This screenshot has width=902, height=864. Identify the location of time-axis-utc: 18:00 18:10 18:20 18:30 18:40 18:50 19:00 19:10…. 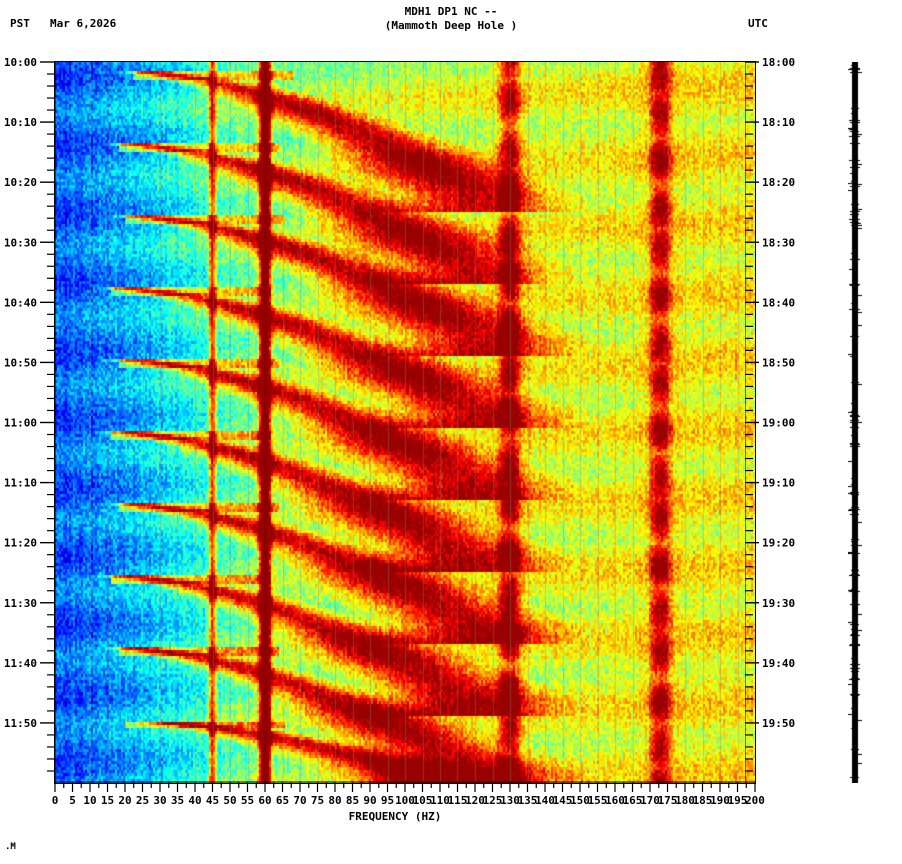
(770, 419).